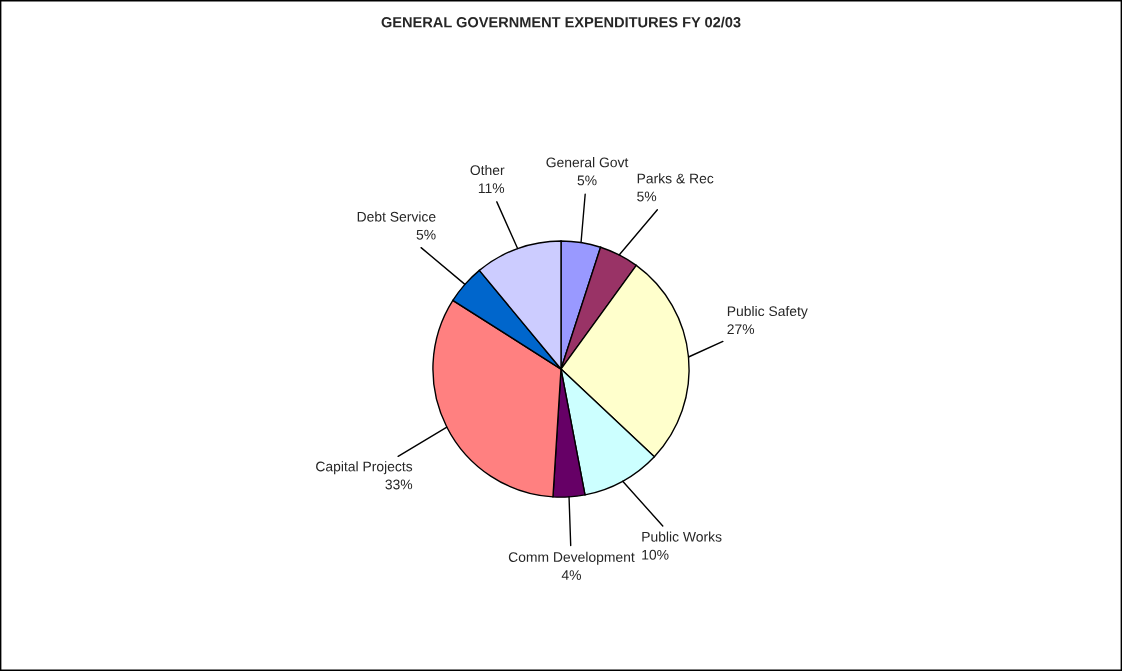  What do you see at coordinates (561, 22) in the screenshot?
I see `chart-title: GENERAL GOVERNMENT EXPENDITURES FY 02/03` at bounding box center [561, 22].